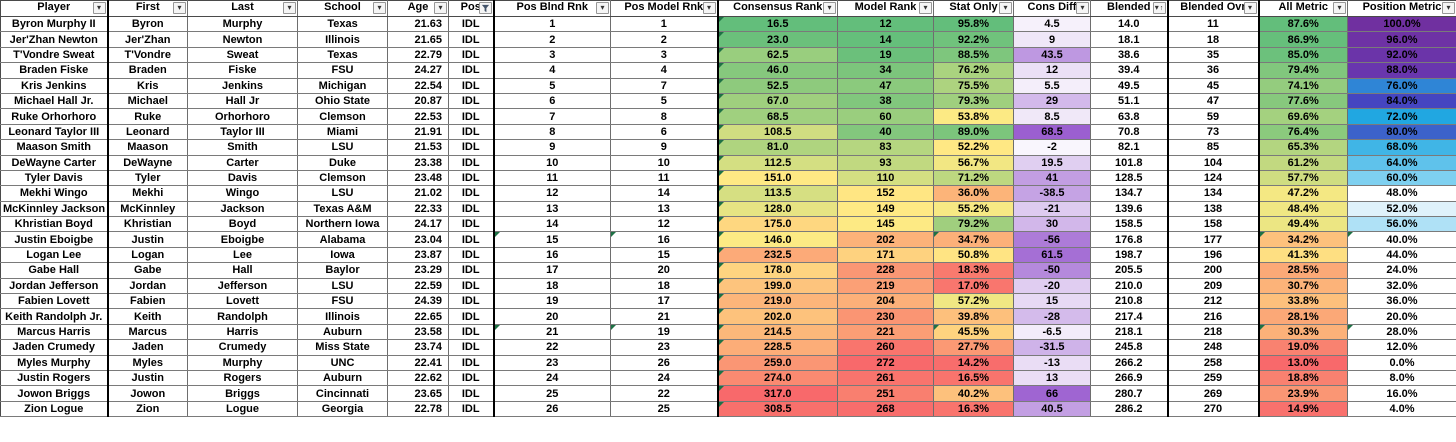 This screenshot has height=442, width=1456. Describe the element at coordinates (1213, 409) in the screenshot. I see `cell-blended_ovr: 270` at that location.